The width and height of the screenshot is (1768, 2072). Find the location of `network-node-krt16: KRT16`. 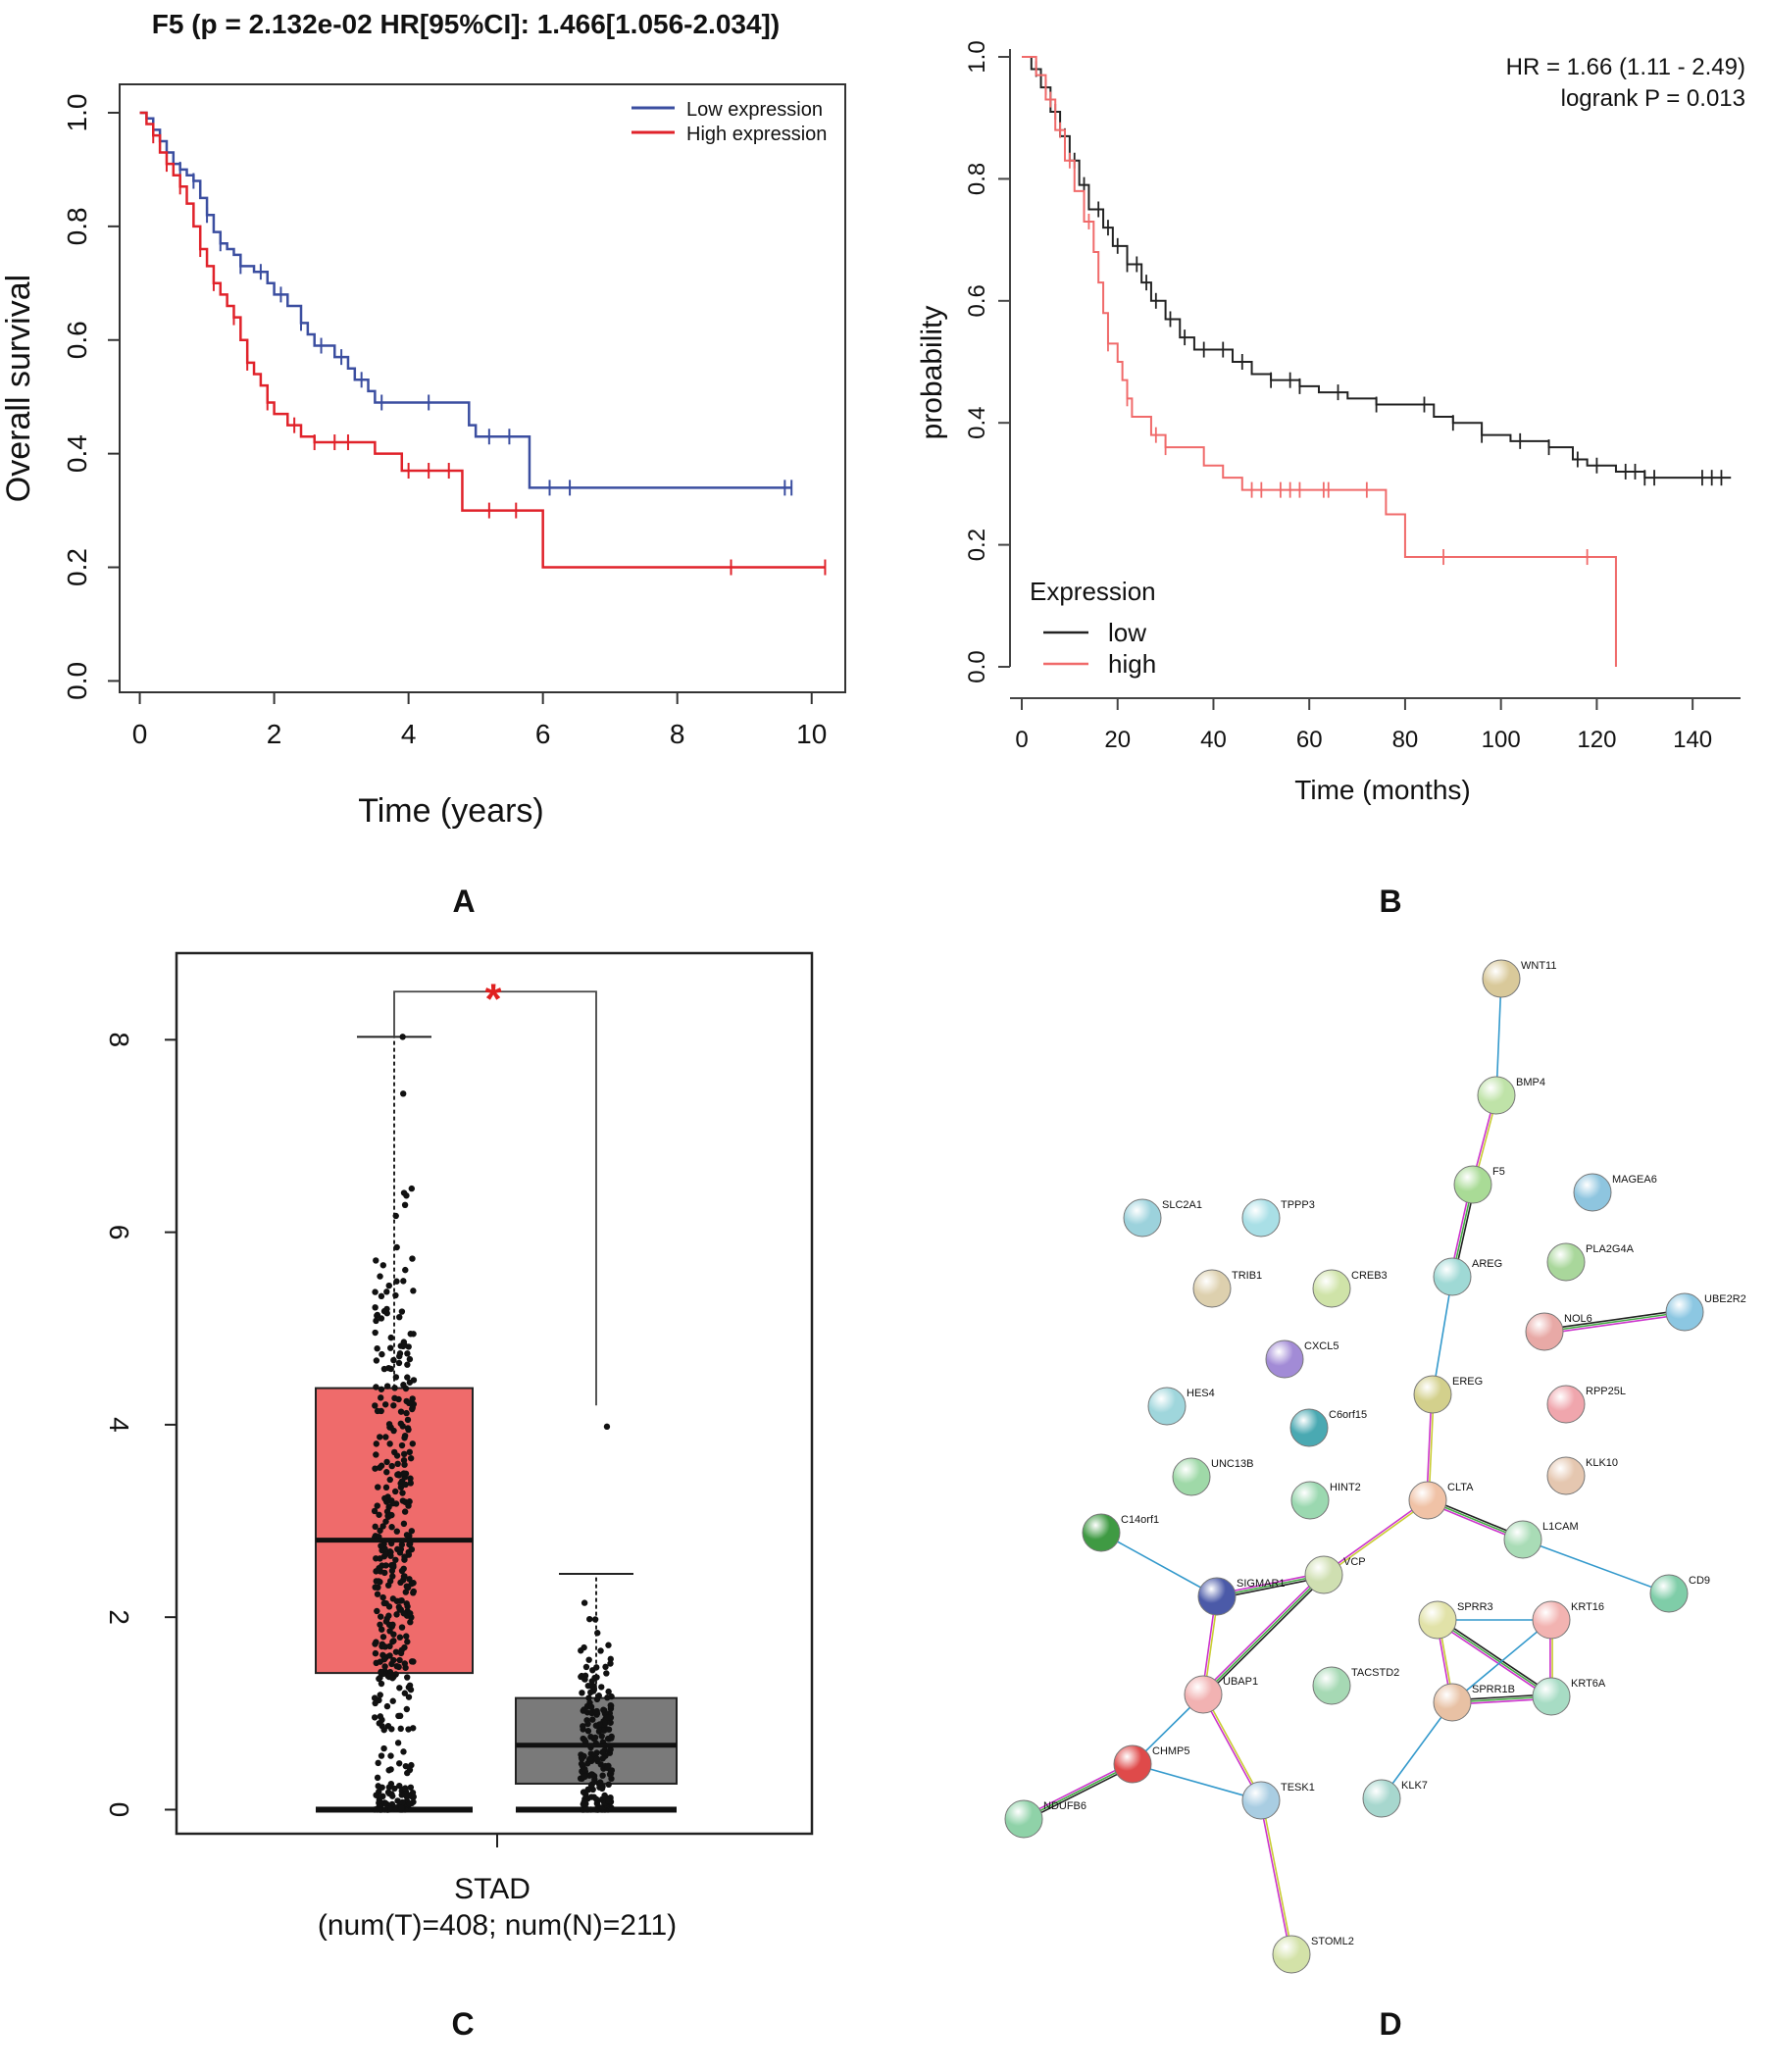

network-node-krt16: KRT16 is located at coordinates (1568, 1620).